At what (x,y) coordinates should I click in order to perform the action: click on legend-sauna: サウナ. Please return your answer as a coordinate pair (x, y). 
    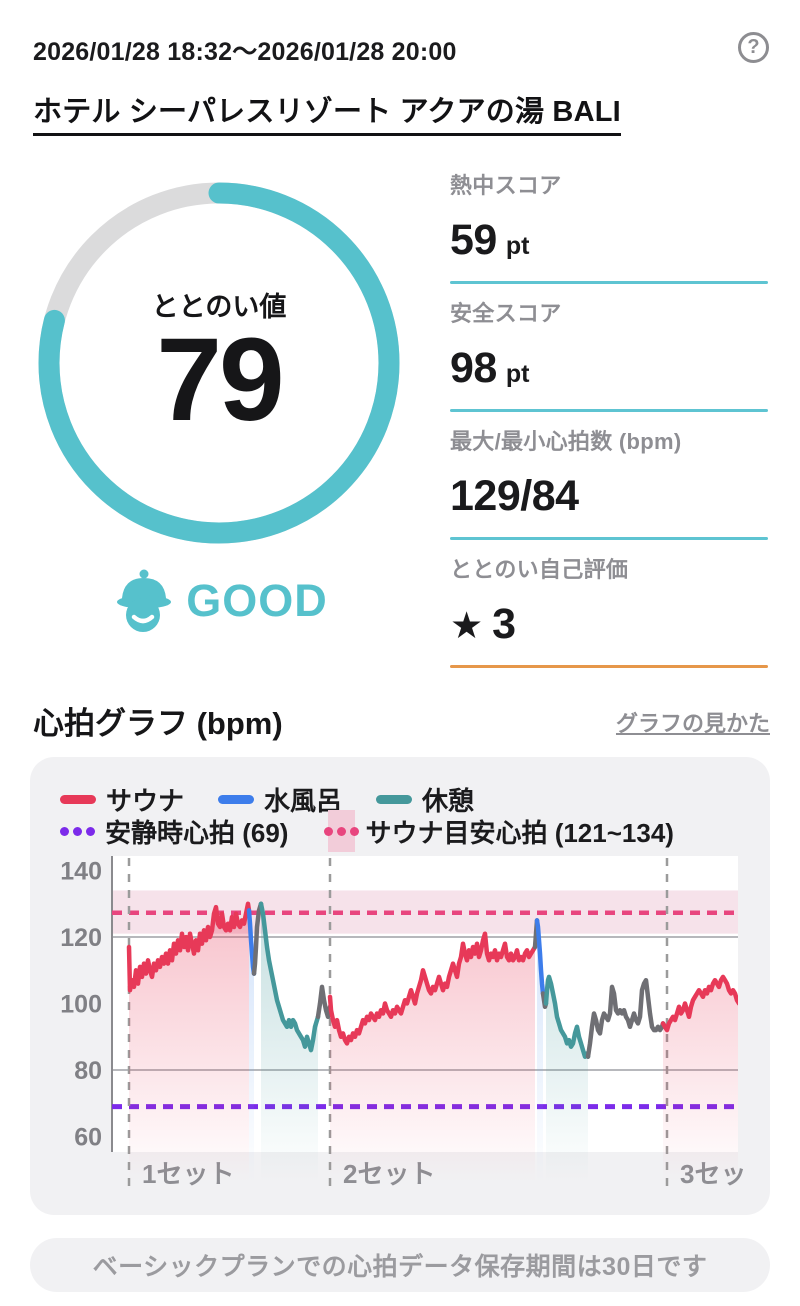
    Looking at the image, I should click on (122, 799).